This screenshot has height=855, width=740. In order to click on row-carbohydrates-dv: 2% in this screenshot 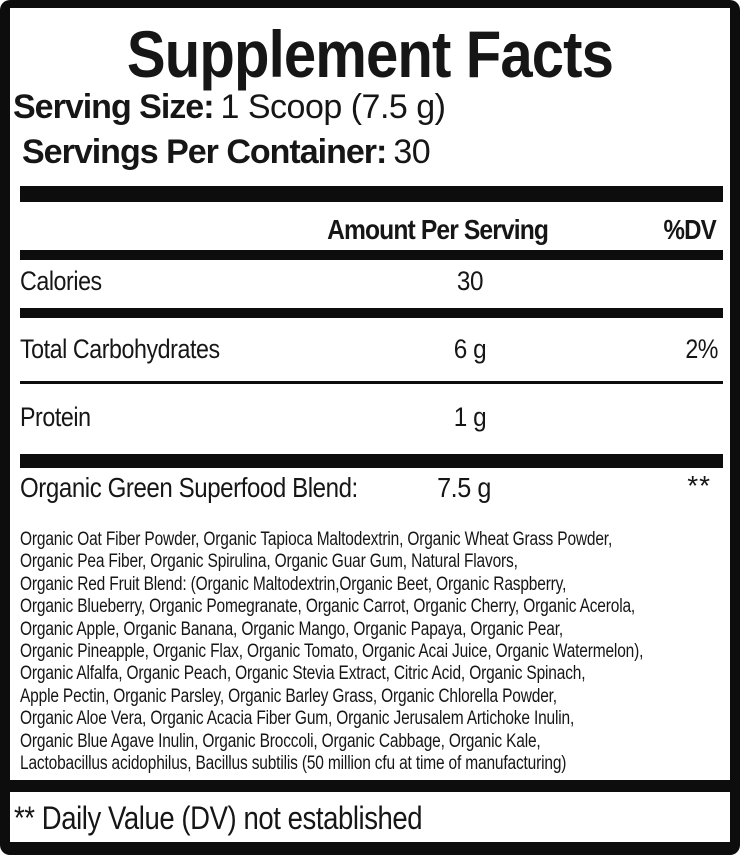, I will do `click(701, 349)`.